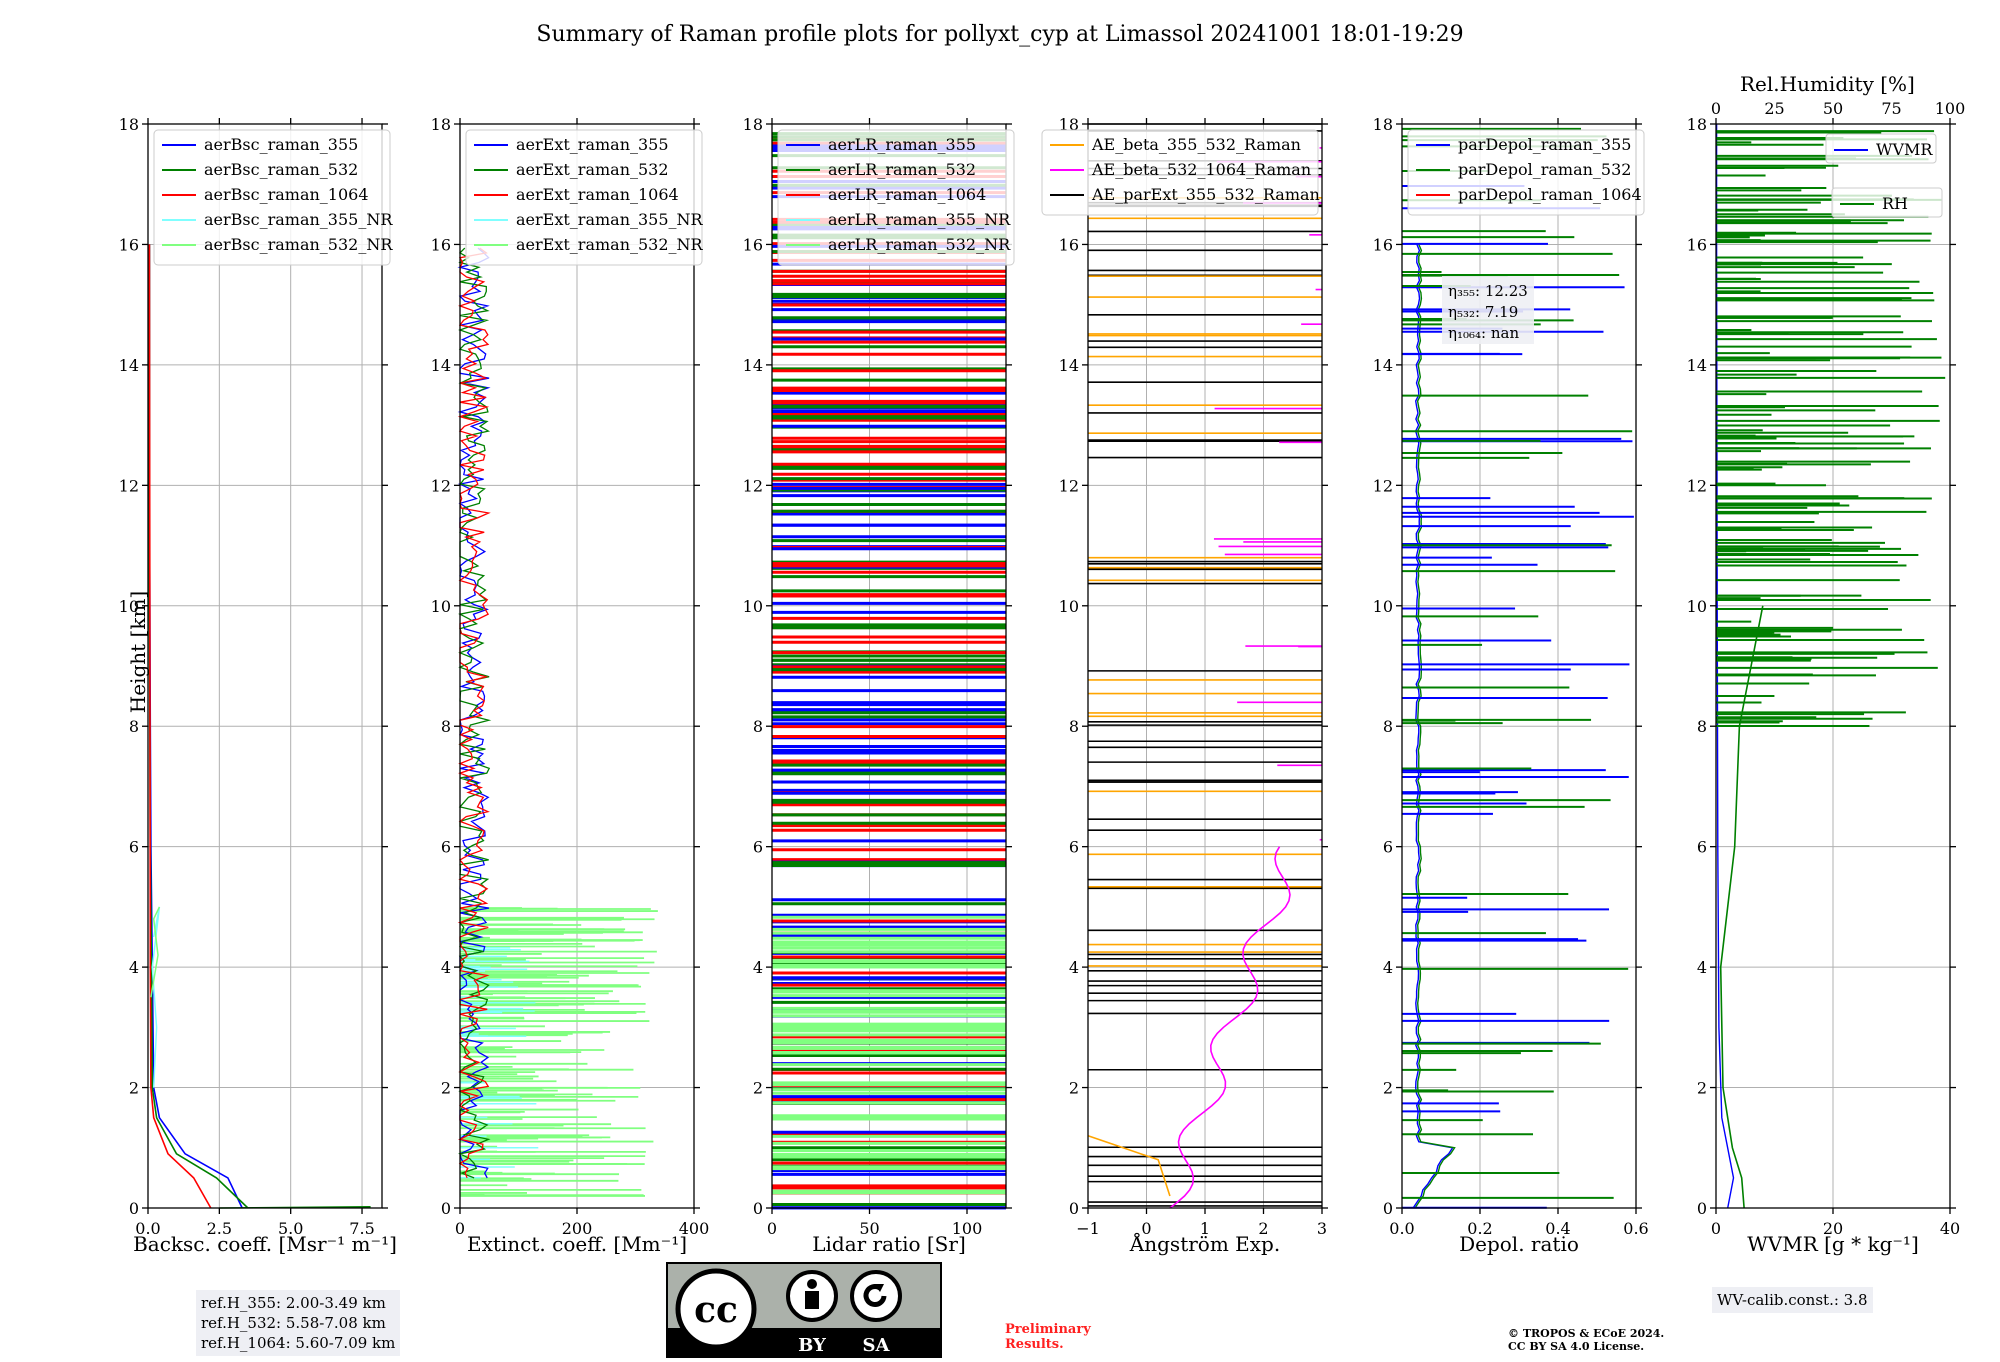 This screenshot has width=2000, height=1362. What do you see at coordinates (1201, 169) in the screenshot?
I see `legend-label: AE_beta_532_1064_Raman` at bounding box center [1201, 169].